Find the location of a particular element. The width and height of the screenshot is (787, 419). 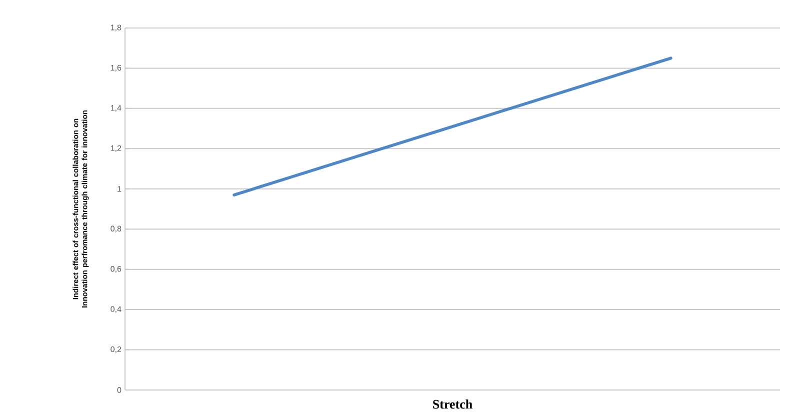

y-tick-label: 0,6 is located at coordinates (116, 269).